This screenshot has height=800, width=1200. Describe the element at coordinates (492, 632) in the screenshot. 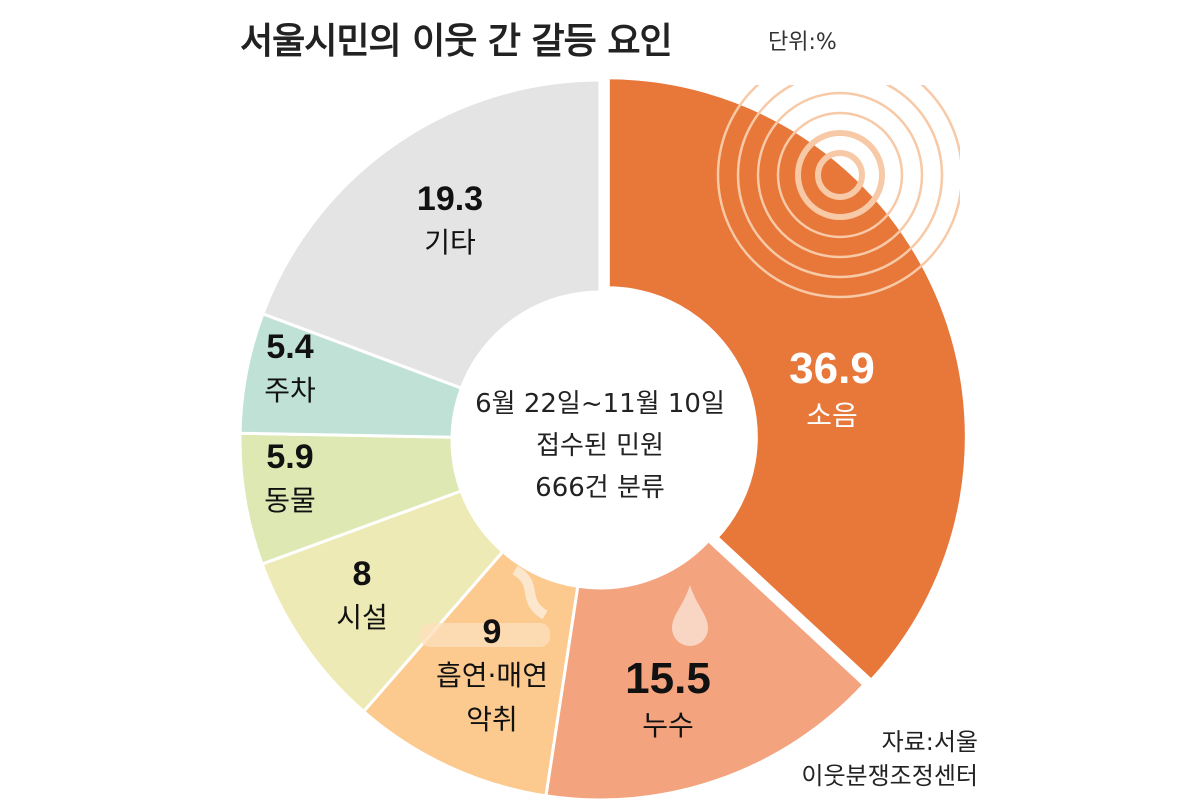

I see `slice-value-3: 9` at that location.